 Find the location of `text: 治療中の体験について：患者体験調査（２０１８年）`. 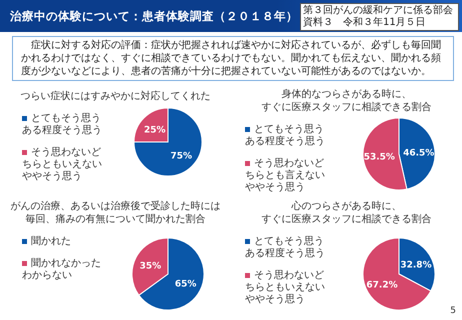

text: 治療中の体験について：患者体験調査（２０１８年） is located at coordinates (154, 16).